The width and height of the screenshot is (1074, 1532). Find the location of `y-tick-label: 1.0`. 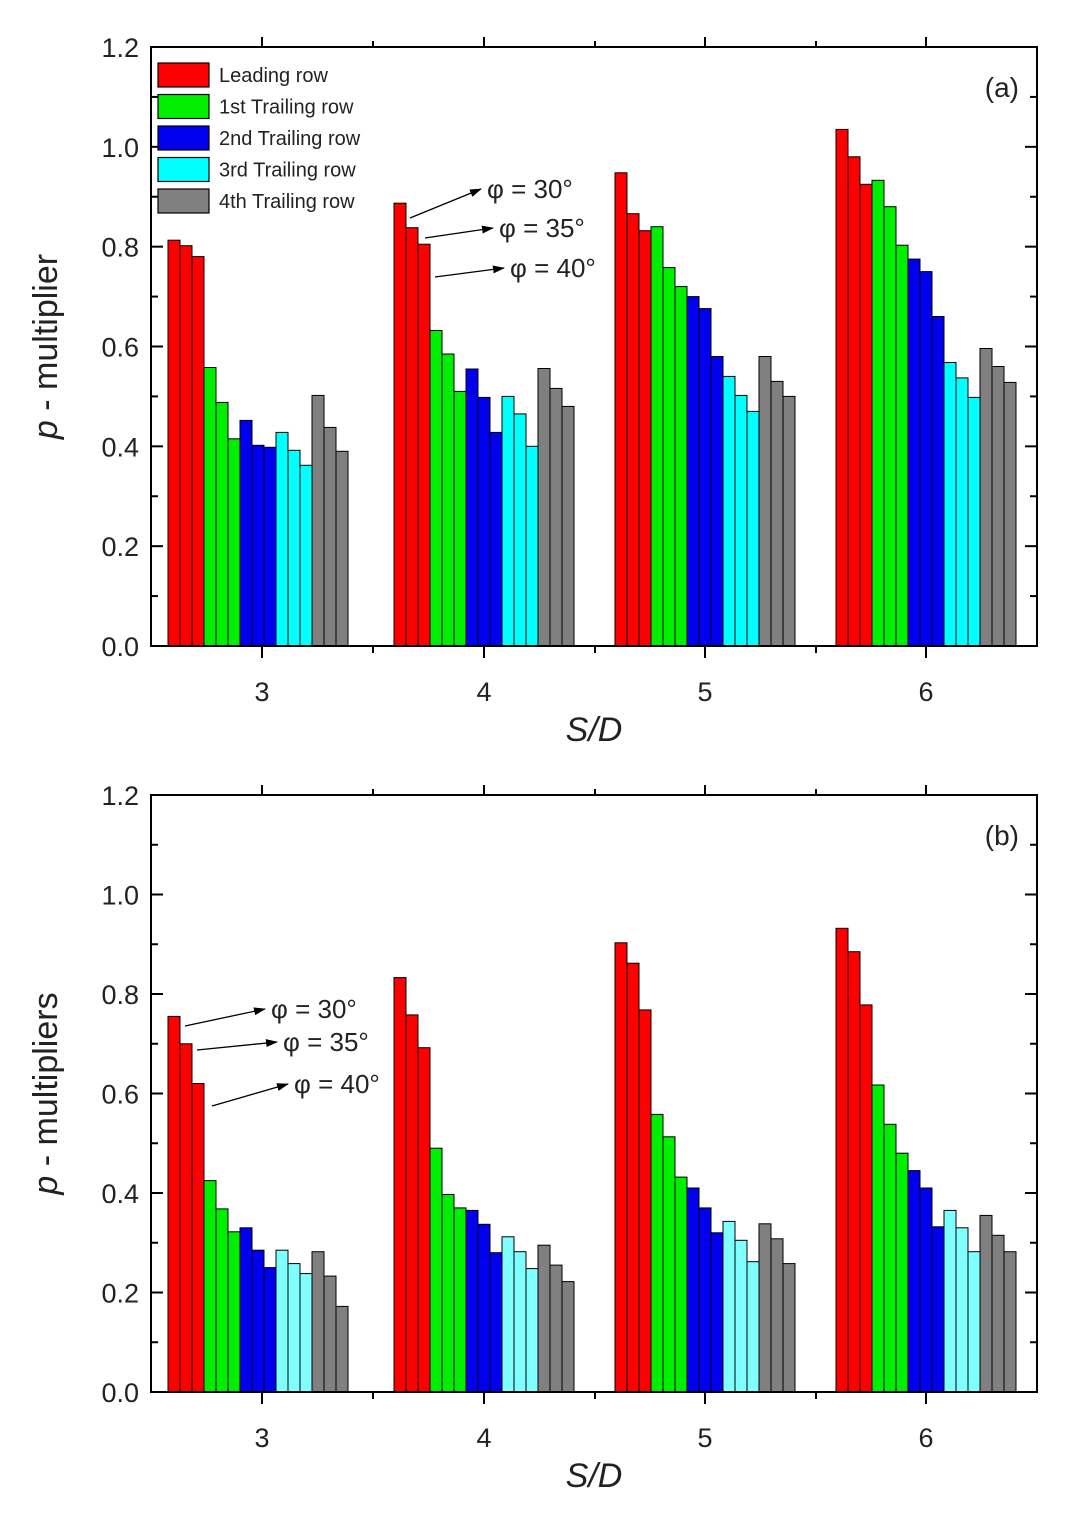

y-tick-label: 1.0 is located at coordinates (120, 896).